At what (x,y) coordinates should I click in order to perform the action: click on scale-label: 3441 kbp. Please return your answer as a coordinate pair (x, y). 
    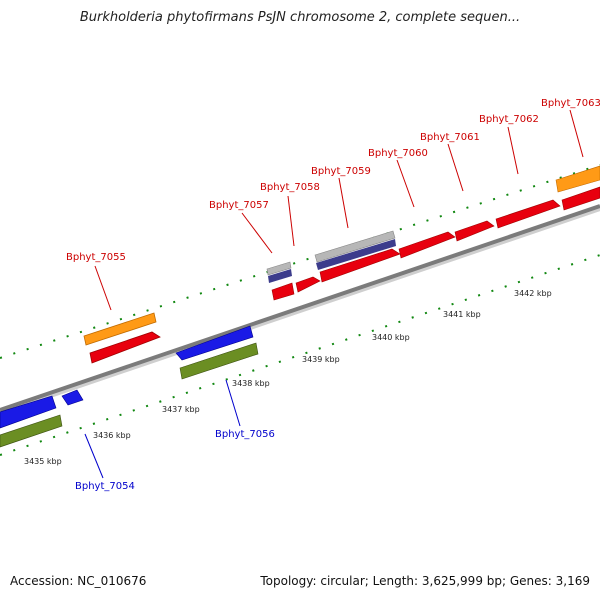
    Looking at the image, I should click on (462, 314).